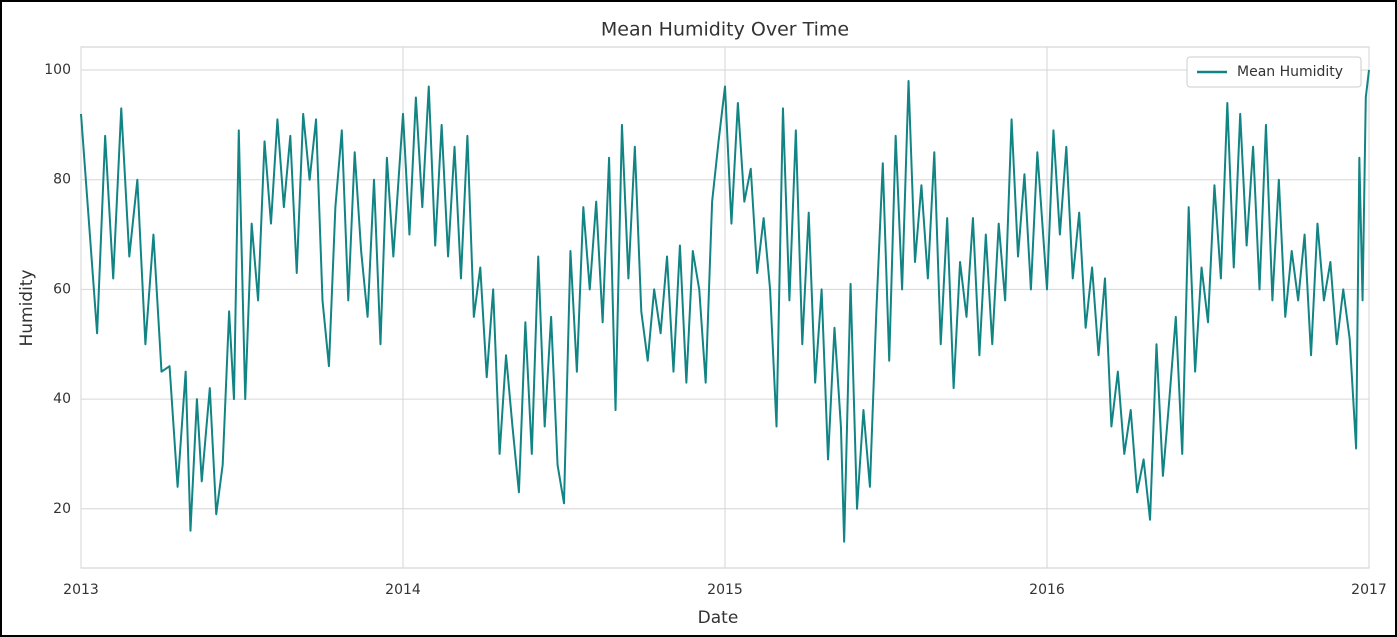 Image resolution: width=1397 pixels, height=637 pixels. I want to click on y-tick-label: 80, so click(62, 180).